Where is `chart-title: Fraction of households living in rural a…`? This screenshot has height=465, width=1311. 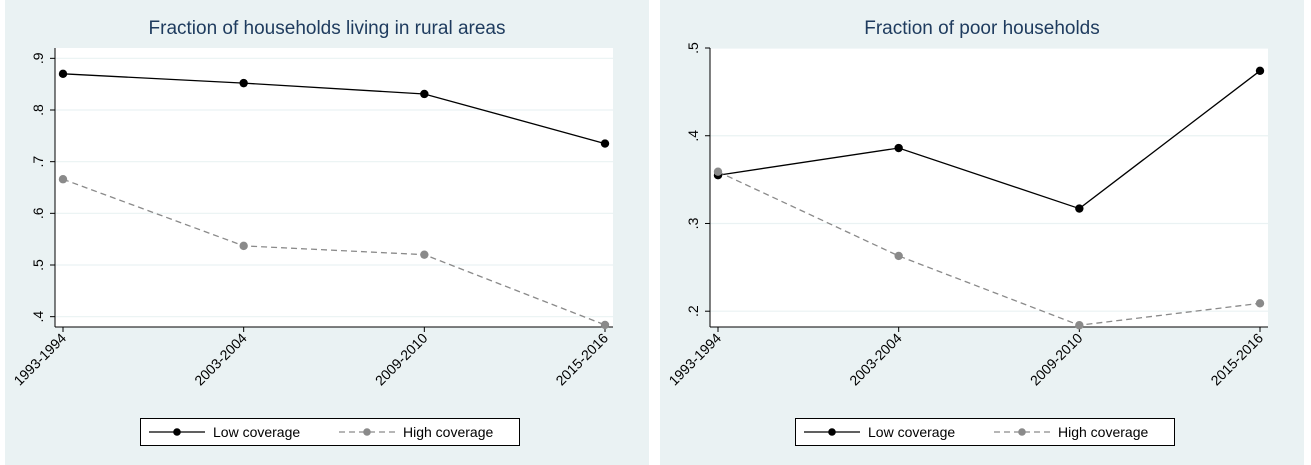
chart-title: Fraction of households living in rural a… is located at coordinates (327, 28).